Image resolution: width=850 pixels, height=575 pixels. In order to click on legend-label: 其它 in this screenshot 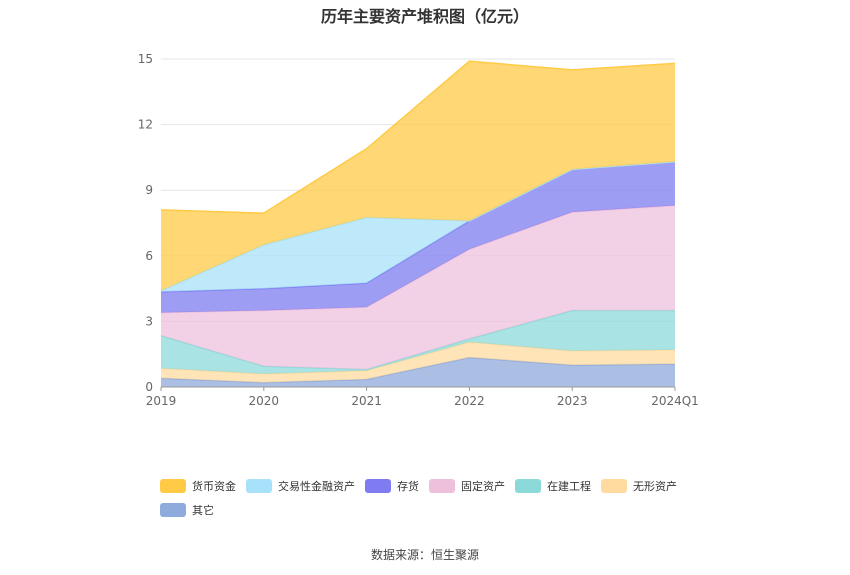, I will do `click(203, 510)`.